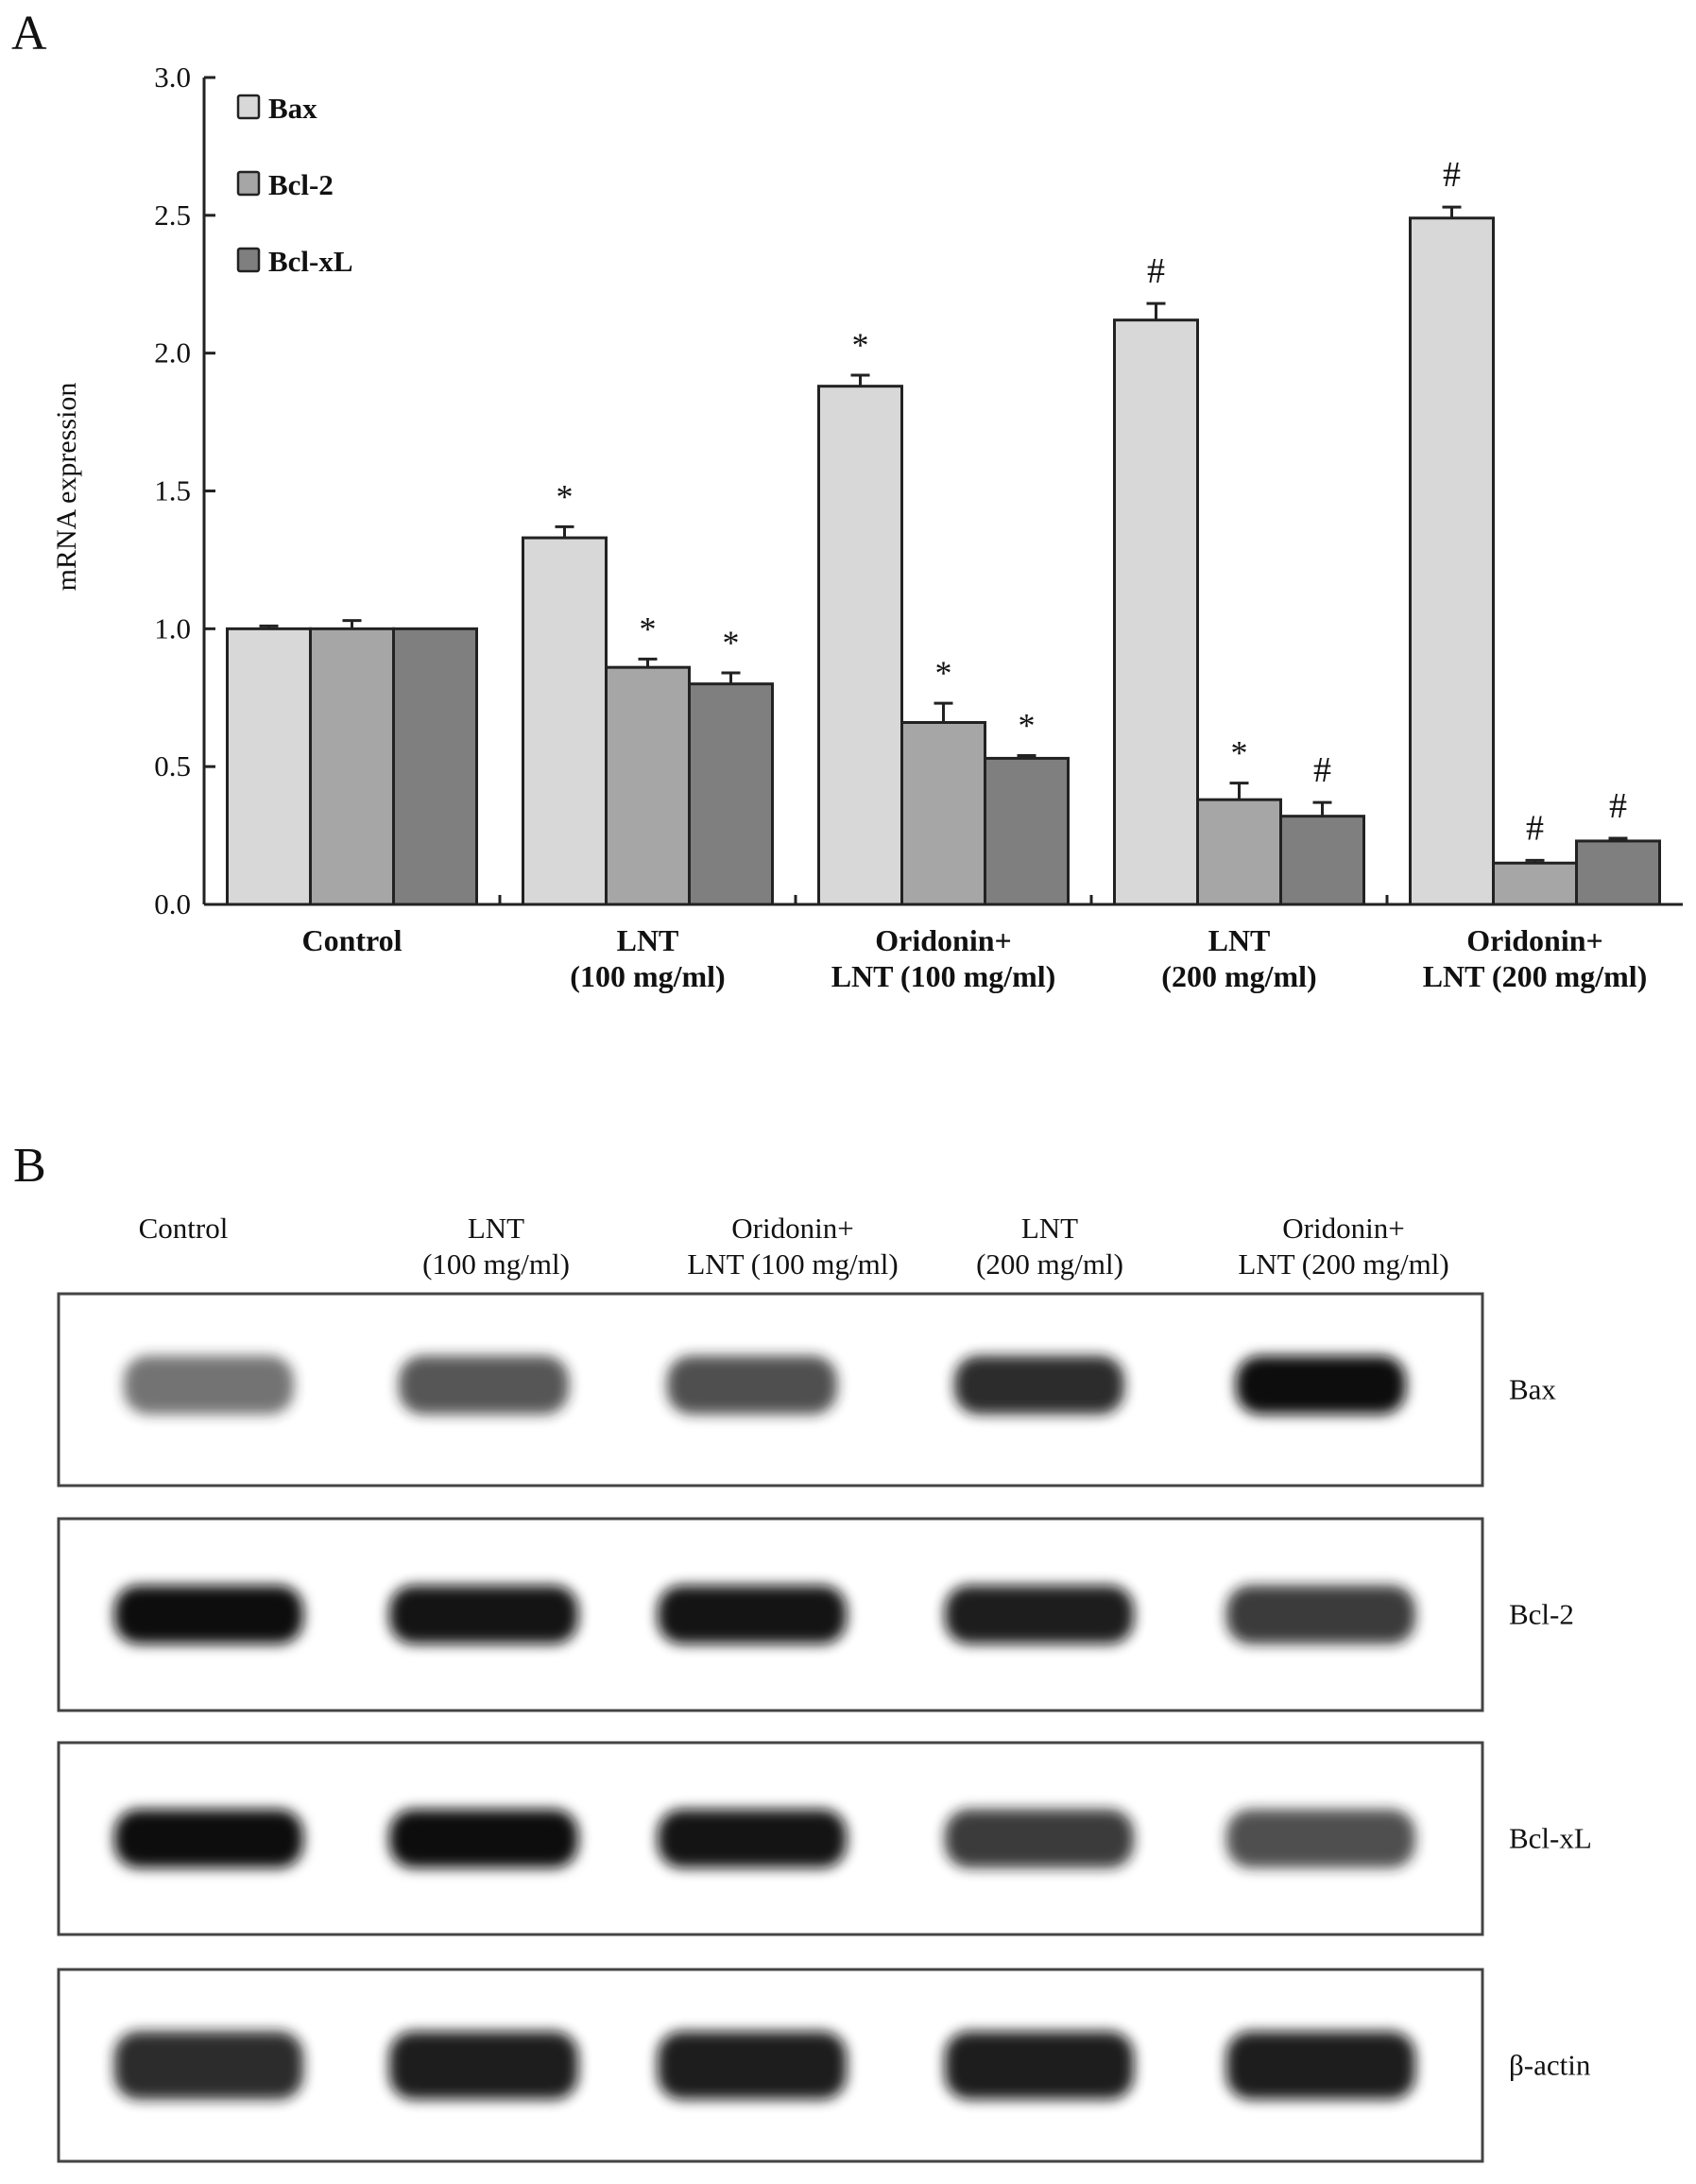  Describe the element at coordinates (66, 488) in the screenshot. I see `y-axis-label: mRNA expression` at that location.